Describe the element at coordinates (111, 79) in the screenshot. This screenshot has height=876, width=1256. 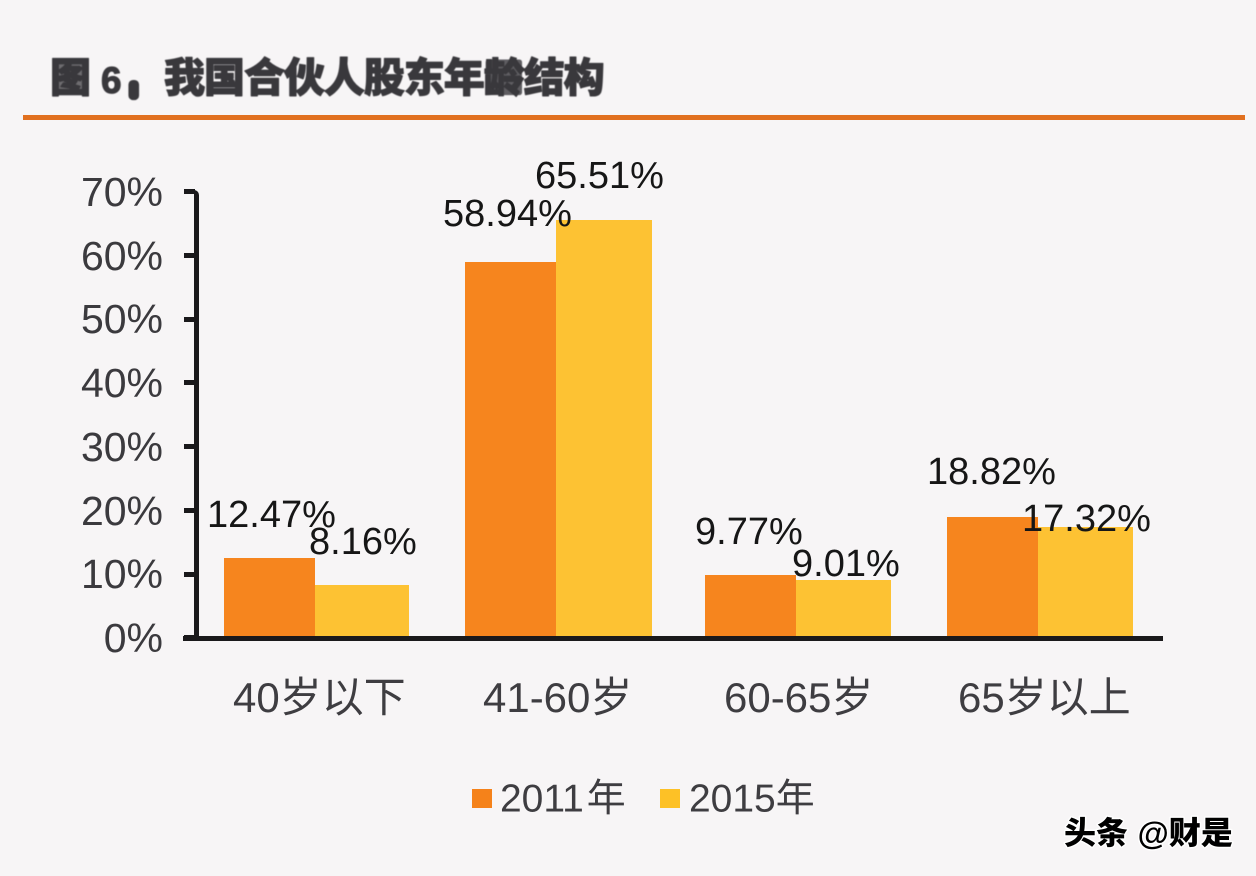
I see `svg-text: 6` at that location.